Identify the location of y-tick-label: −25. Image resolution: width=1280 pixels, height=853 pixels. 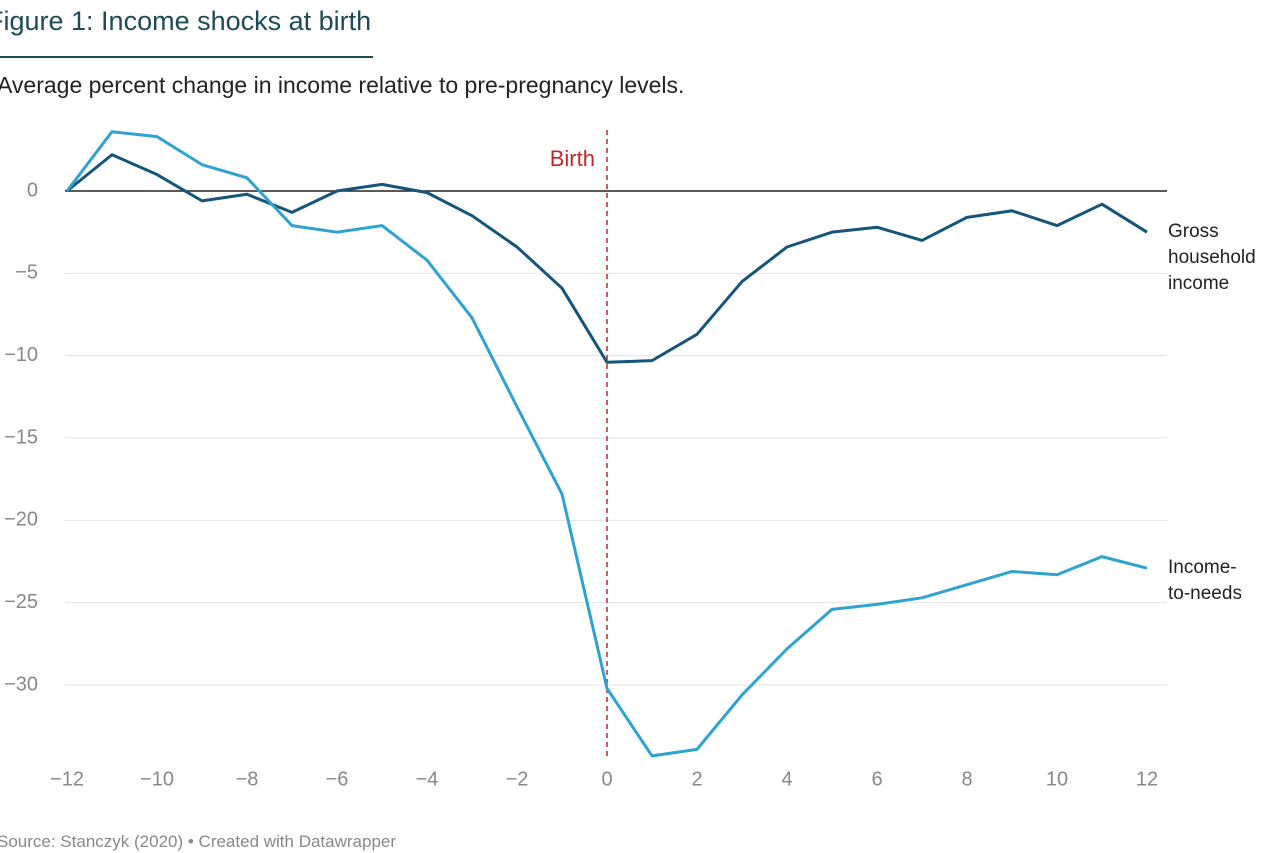
(21, 602).